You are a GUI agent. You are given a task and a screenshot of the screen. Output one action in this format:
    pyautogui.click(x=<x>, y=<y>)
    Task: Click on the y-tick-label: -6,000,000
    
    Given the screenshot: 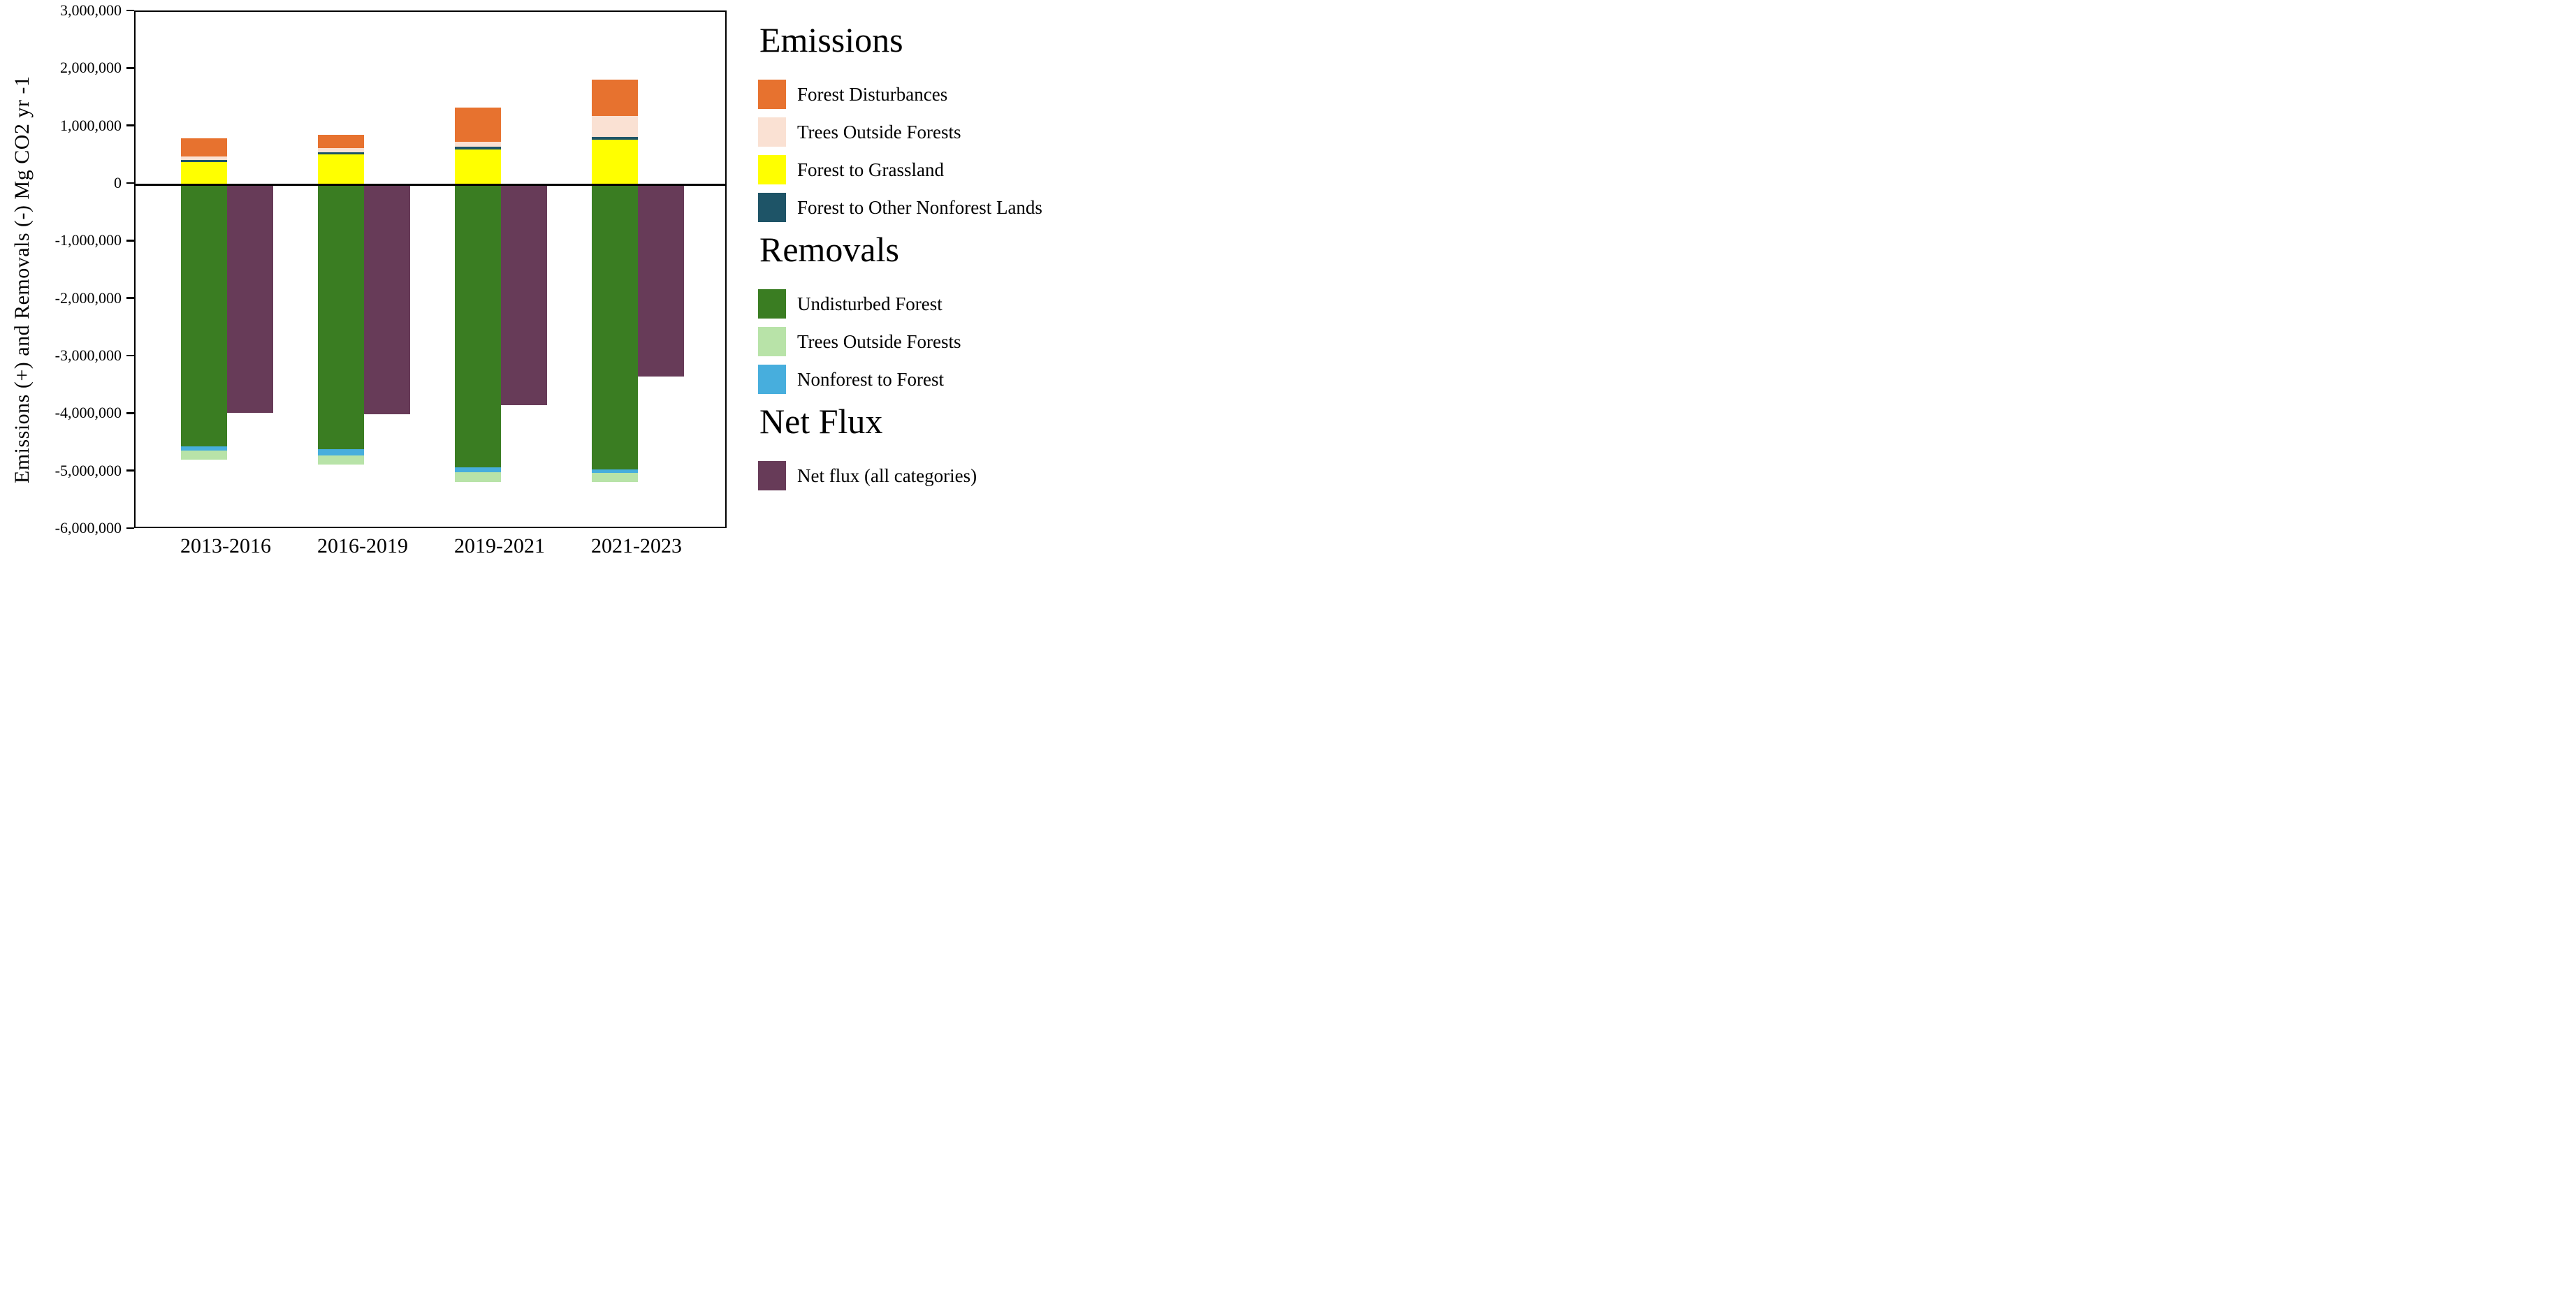 What is the action you would take?
    pyautogui.click(x=88, y=527)
    